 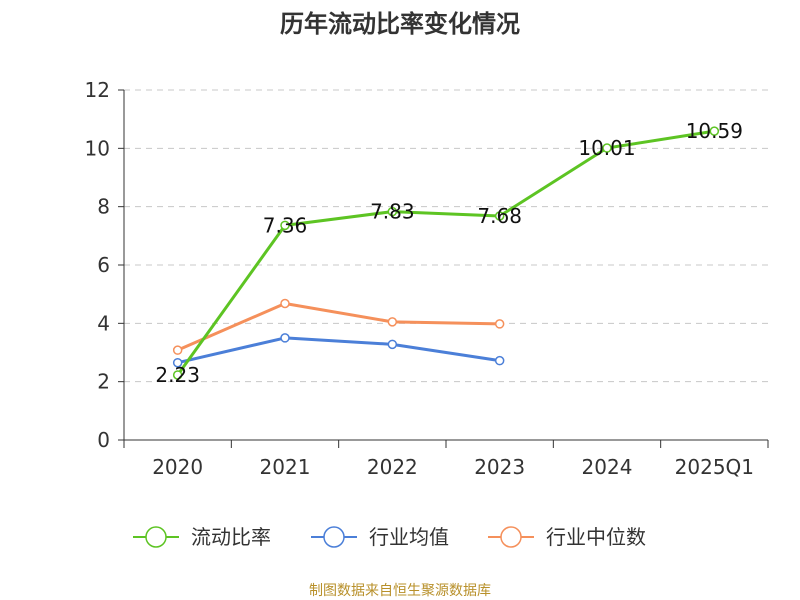 I want to click on data-label: 7.83, so click(x=392, y=212).